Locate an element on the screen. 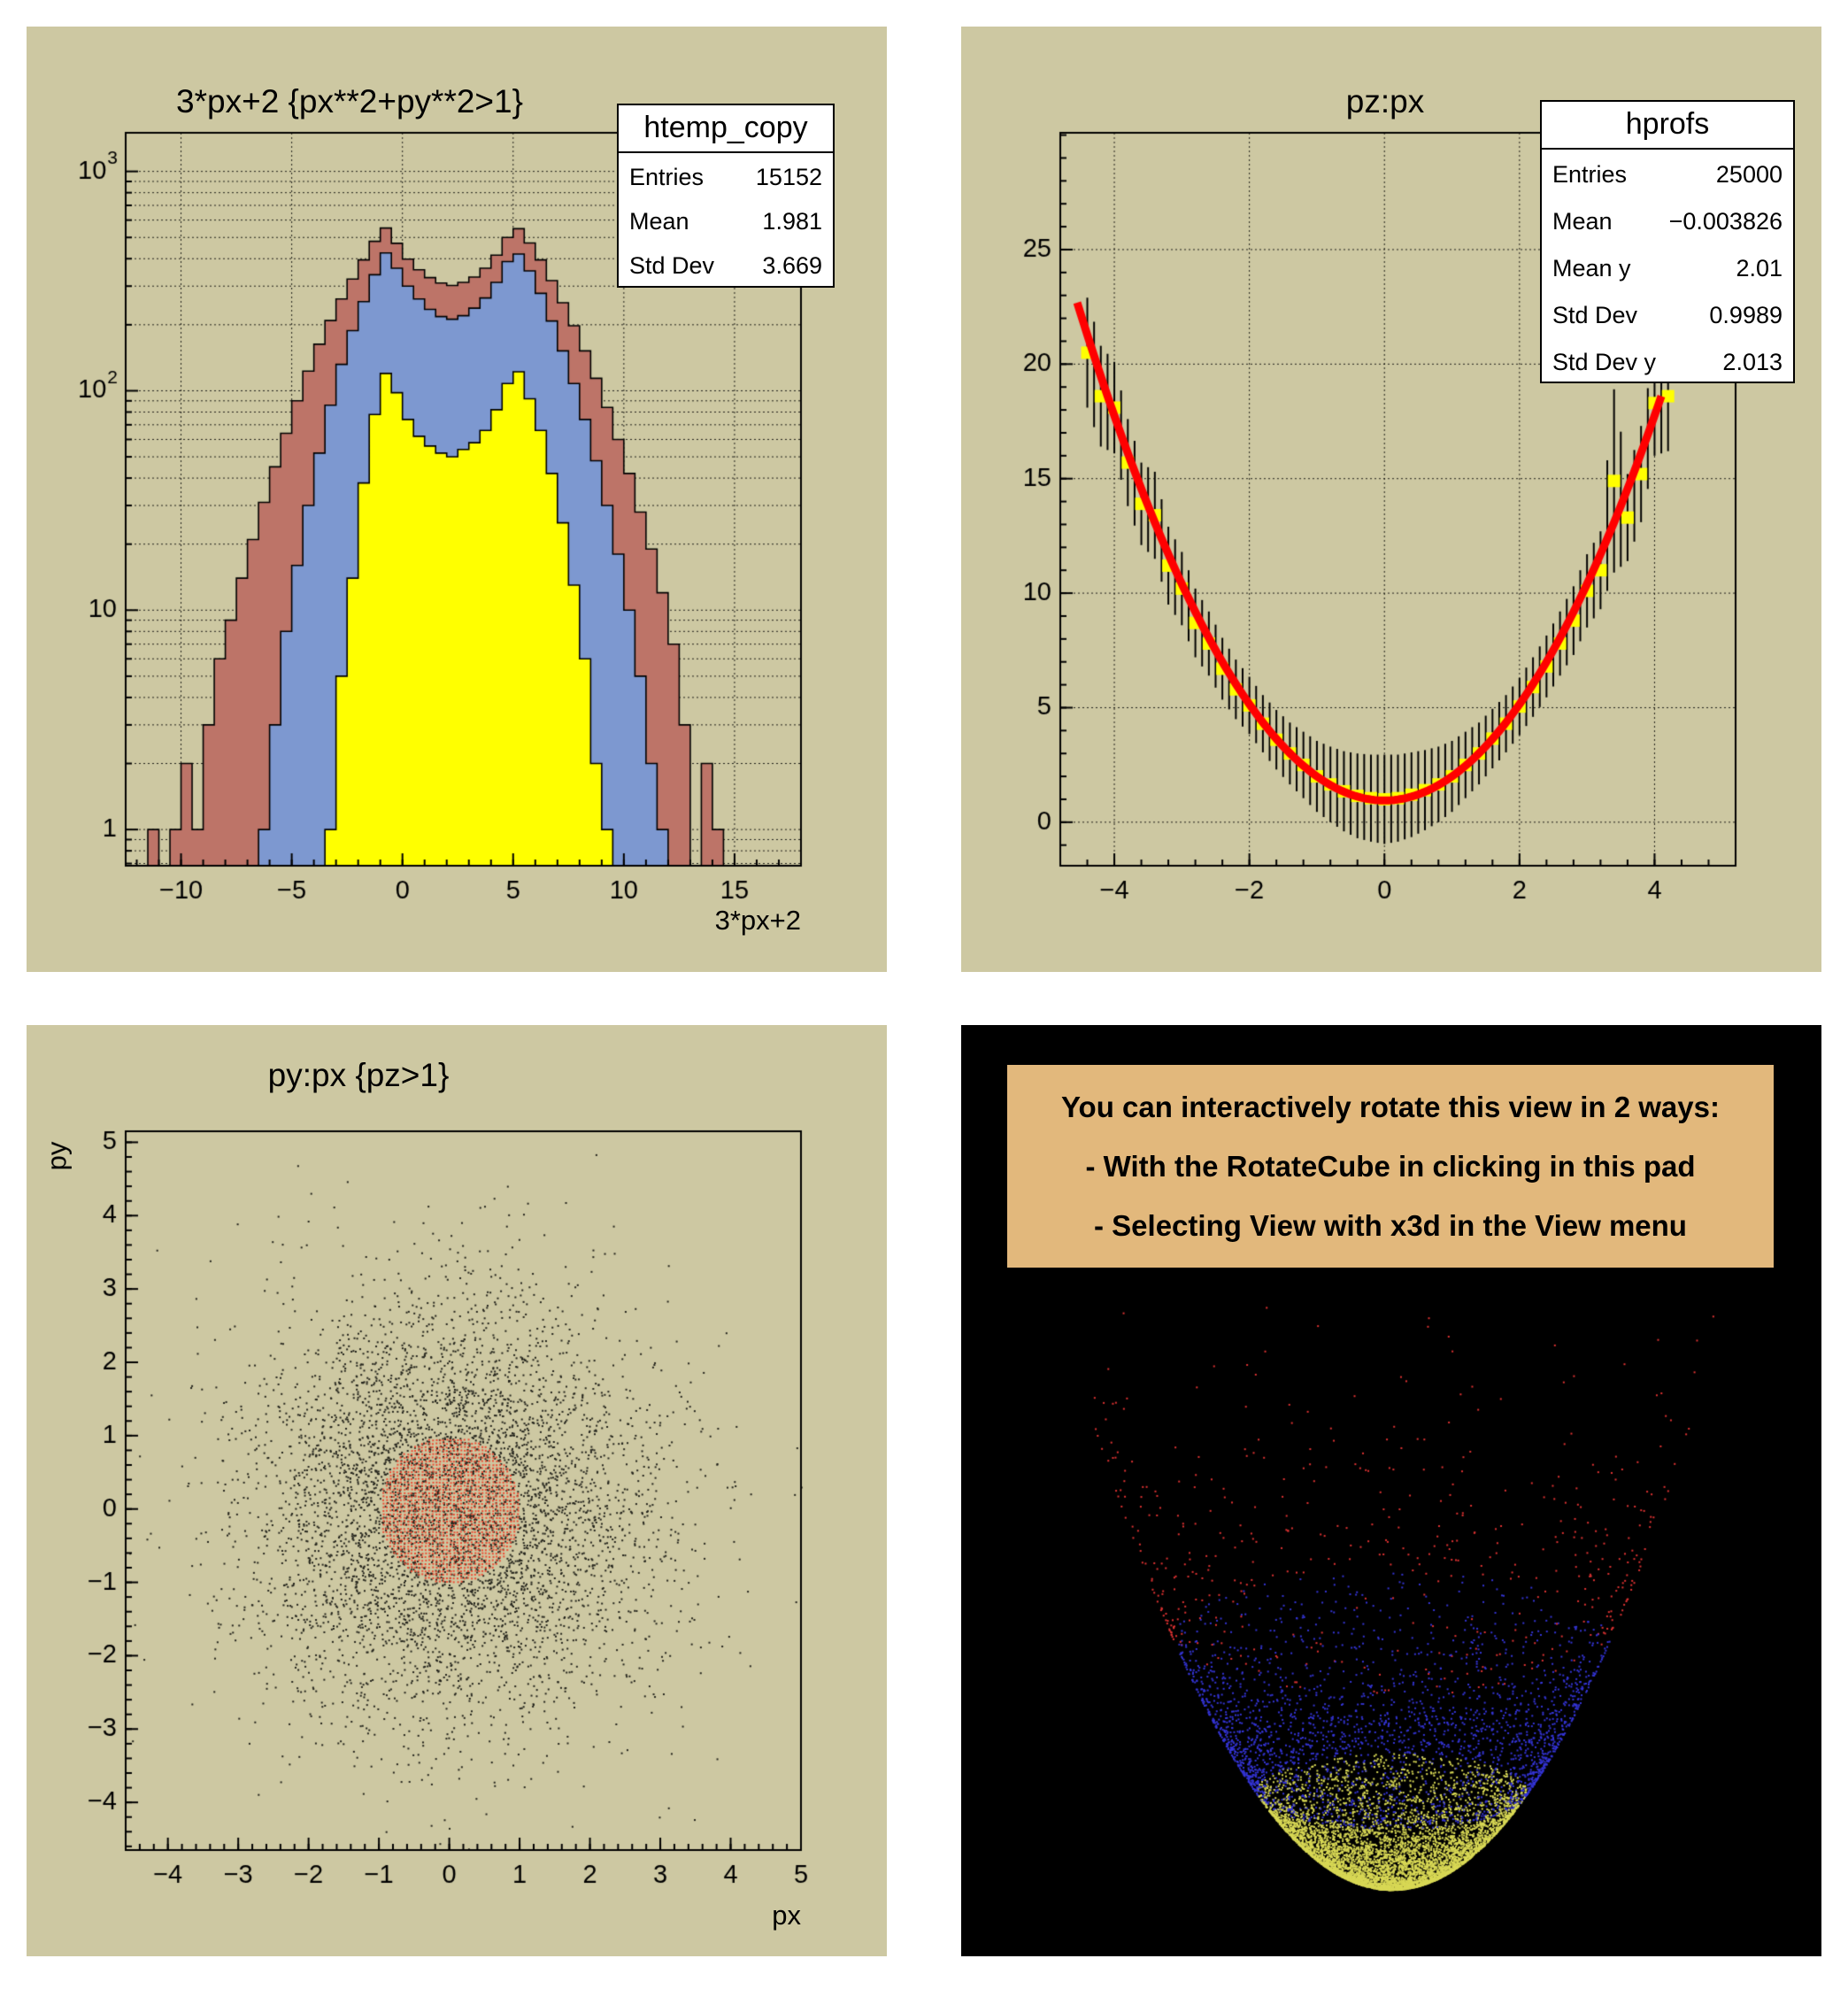 This screenshot has height=1997, width=1848. stats-row: Std Dev y 2.013 is located at coordinates (1668, 362).